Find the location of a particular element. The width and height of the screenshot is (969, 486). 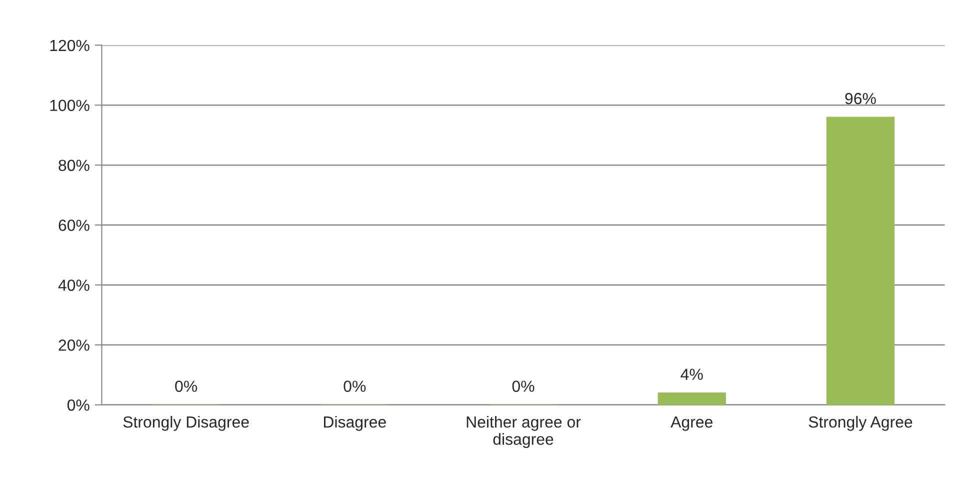

y-tick-label: 80% is located at coordinates (74, 166).